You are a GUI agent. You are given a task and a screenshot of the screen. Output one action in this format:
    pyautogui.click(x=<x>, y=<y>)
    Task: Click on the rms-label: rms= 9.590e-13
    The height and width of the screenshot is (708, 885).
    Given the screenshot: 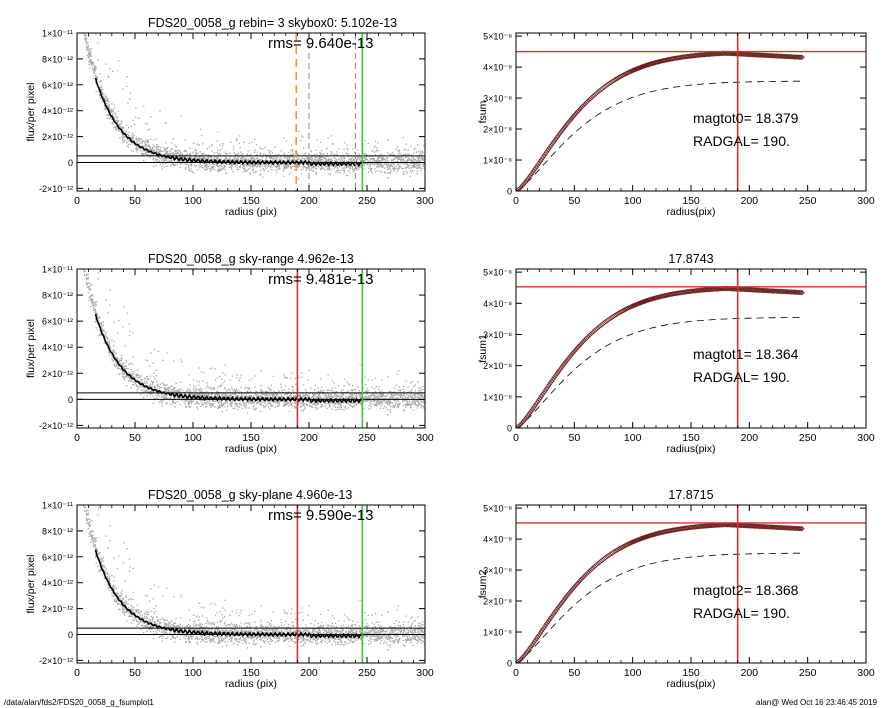 What is the action you would take?
    pyautogui.click(x=320, y=515)
    